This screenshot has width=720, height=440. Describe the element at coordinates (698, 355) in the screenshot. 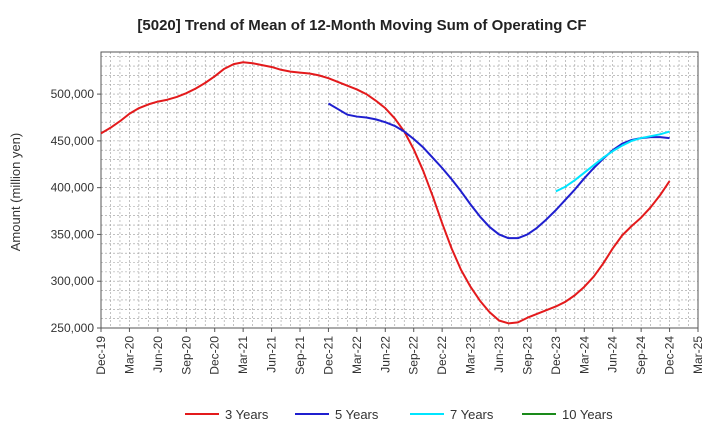

I see `x-tick-label: Mar-25` at that location.